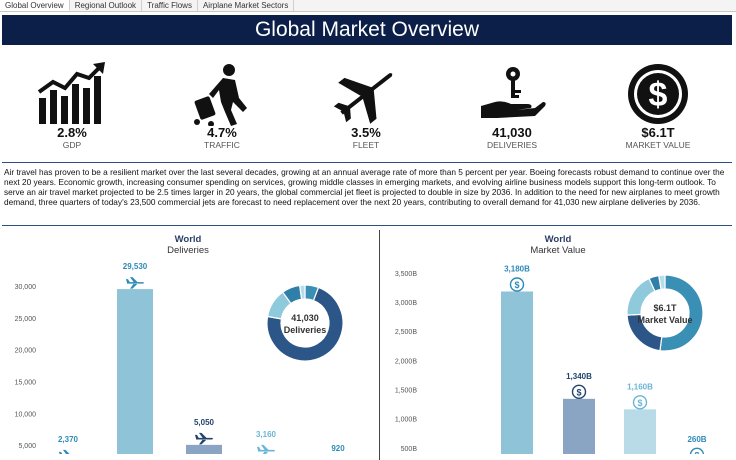 The width and height of the screenshot is (736, 460). I want to click on growth-chart-icon, so click(71, 93).